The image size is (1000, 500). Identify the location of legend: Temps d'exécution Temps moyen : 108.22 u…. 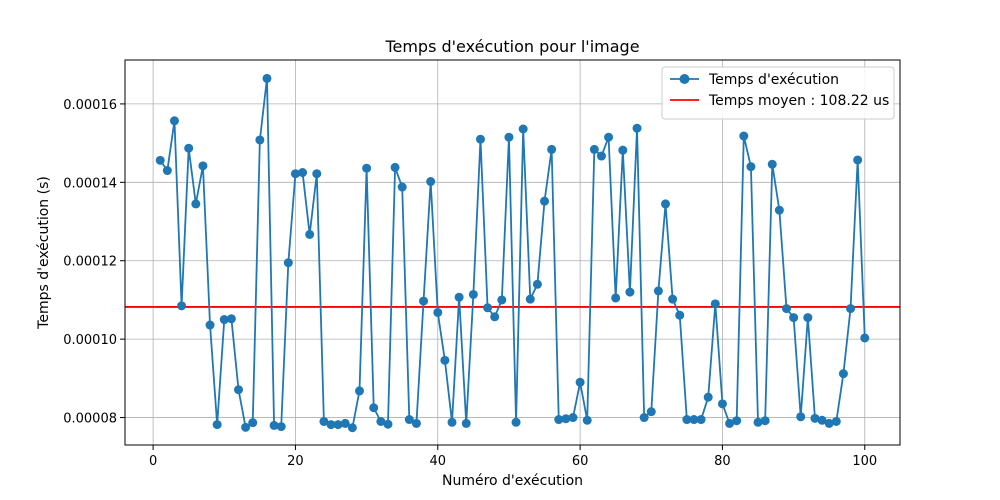
(778, 93).